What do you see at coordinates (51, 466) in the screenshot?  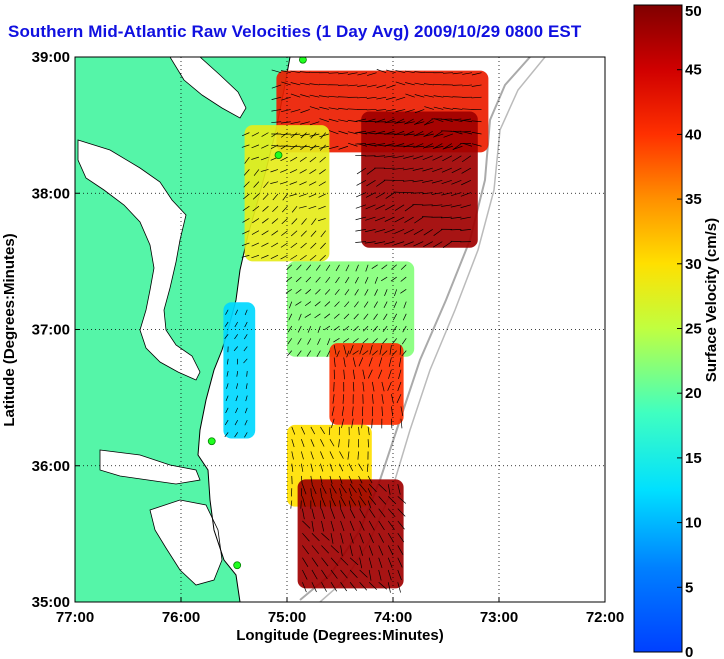 I see `y-tick-label: 36:00` at bounding box center [51, 466].